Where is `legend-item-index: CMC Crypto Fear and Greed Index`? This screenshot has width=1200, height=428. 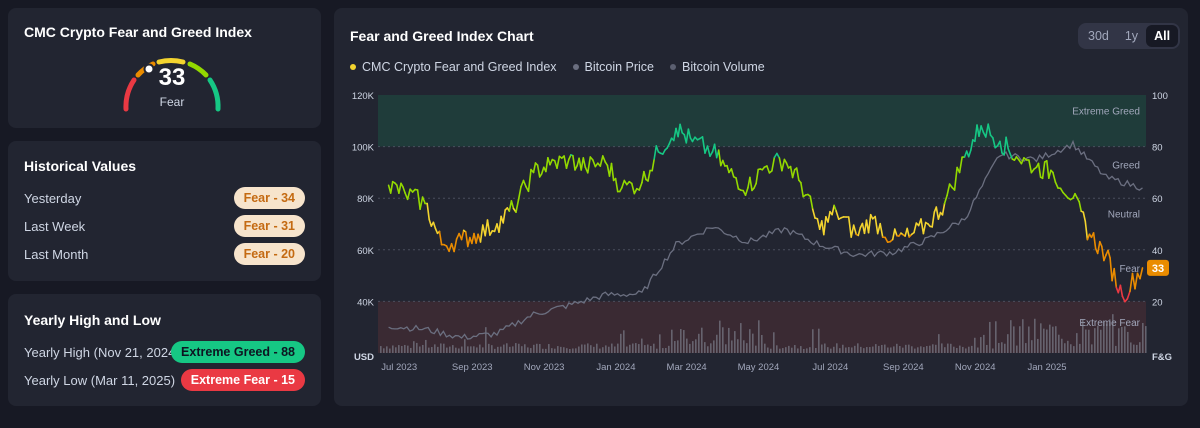
legend-item-index: CMC Crypto Fear and Greed Index is located at coordinates (453, 67).